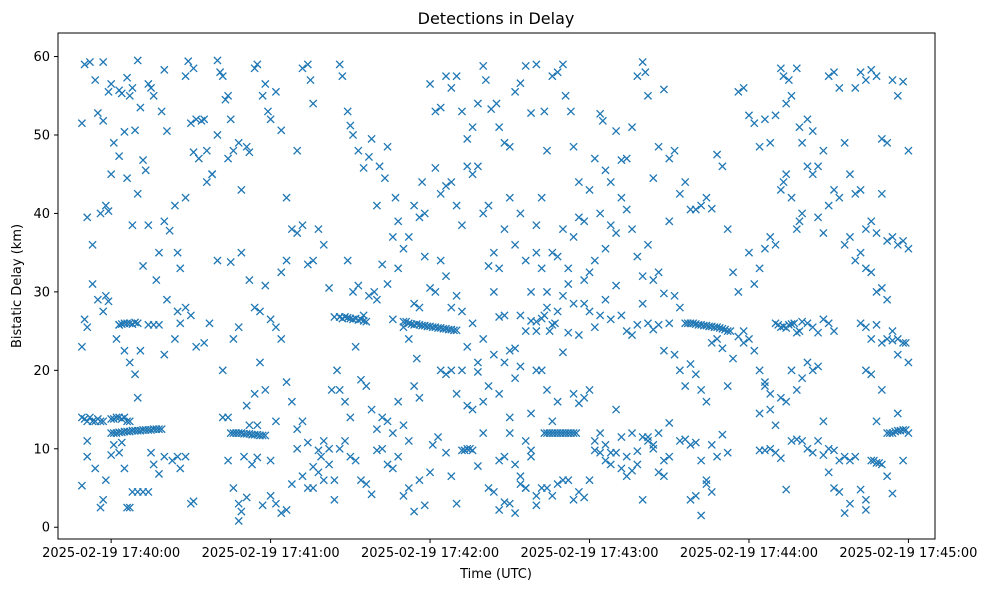 This screenshot has width=986, height=590. I want to click on y-tick-label: 10, so click(41, 449).